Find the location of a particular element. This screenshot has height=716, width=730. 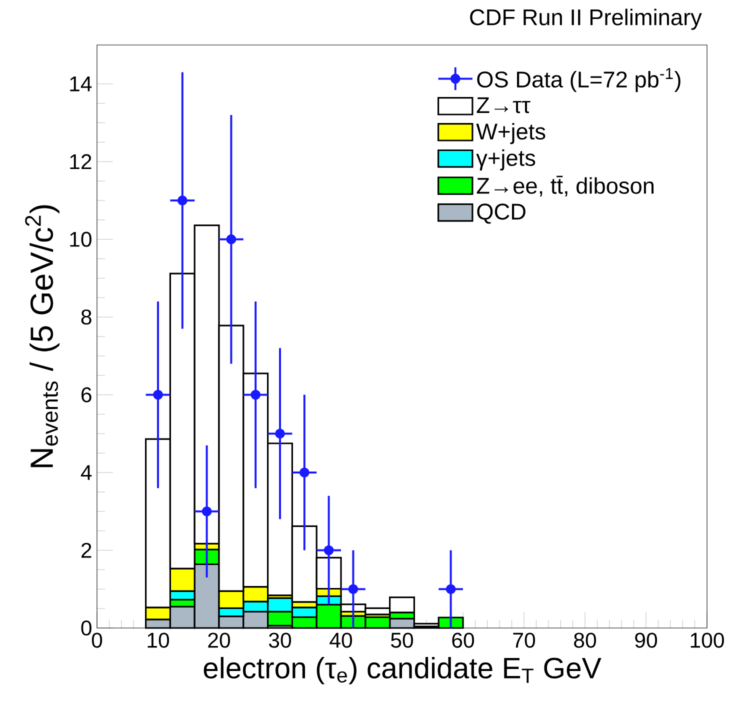

x-axis-title: electron (τ$_{e}$) candidate E$_{T}$ GeV is located at coordinates (403, 670).